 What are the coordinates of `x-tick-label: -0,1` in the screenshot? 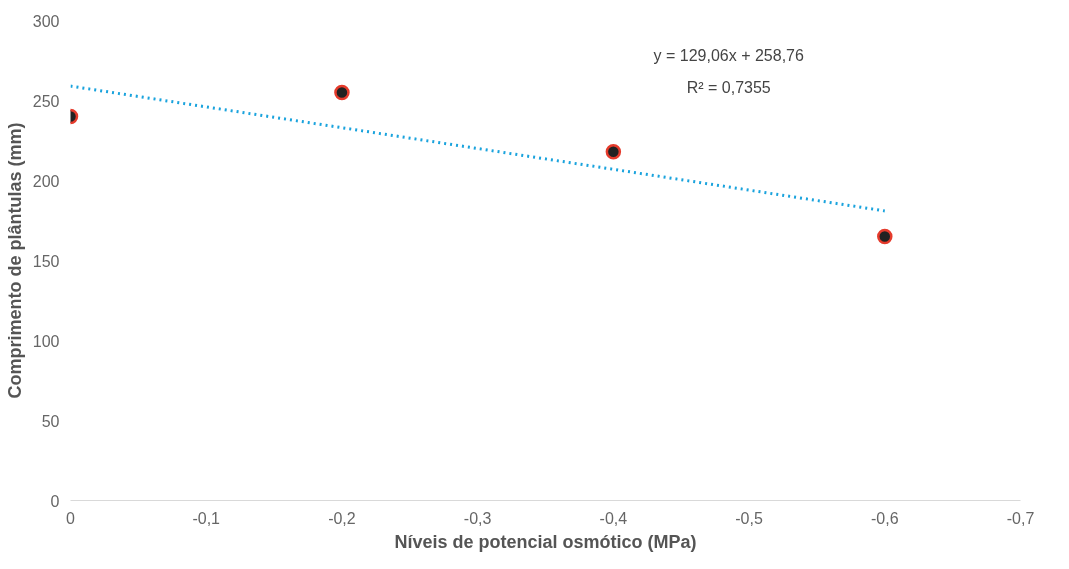 It's located at (206, 518).